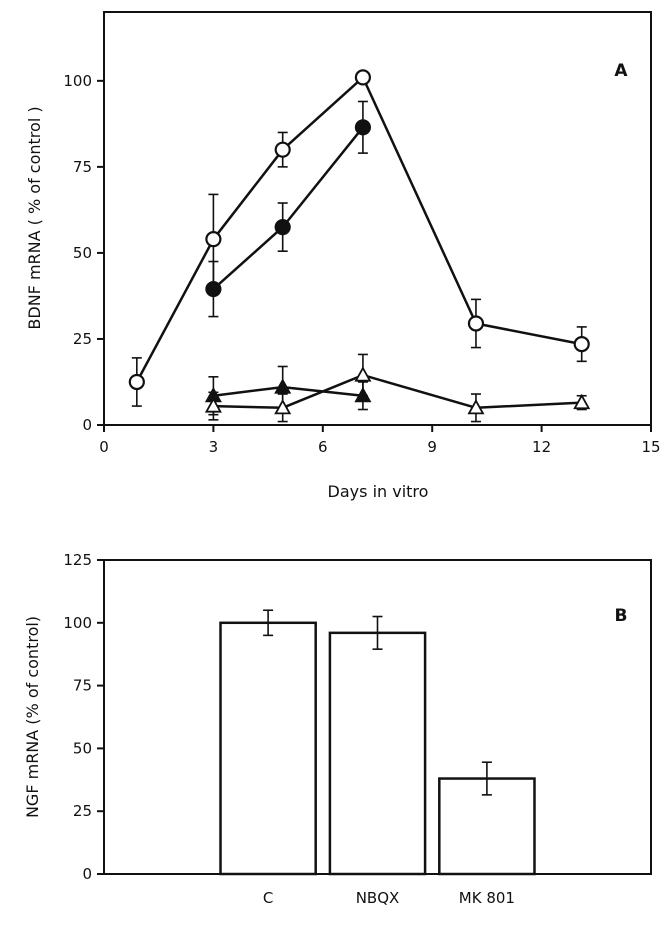 Image resolution: width=667 pixels, height=941 pixels. I want to click on series-open-triangle, so click(397, 388).